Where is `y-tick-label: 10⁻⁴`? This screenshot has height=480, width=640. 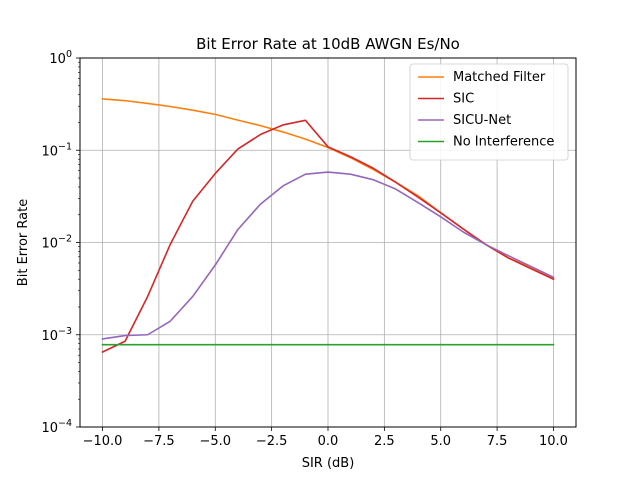
y-tick-label: 10⁻⁴ is located at coordinates (56, 427).